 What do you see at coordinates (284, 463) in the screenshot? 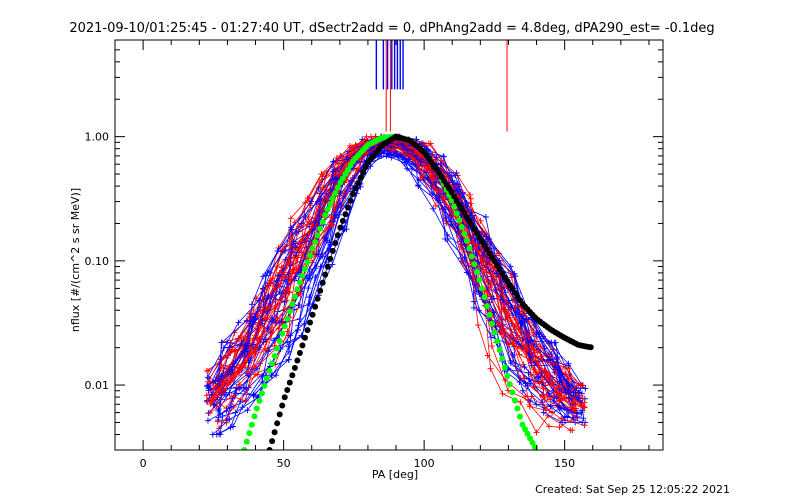
I see `x-tick-label: 50` at bounding box center [284, 463].